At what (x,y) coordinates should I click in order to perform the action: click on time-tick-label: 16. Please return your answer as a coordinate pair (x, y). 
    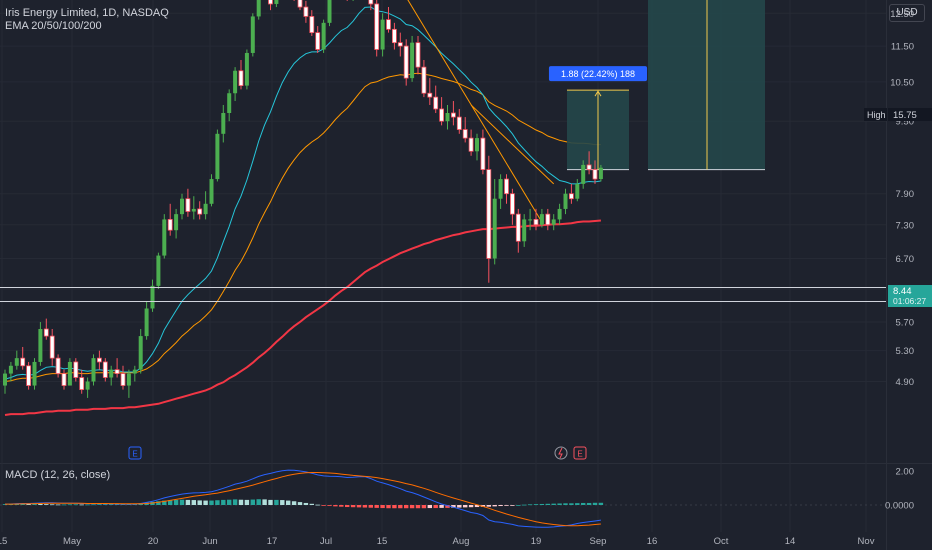
    Looking at the image, I should click on (652, 541).